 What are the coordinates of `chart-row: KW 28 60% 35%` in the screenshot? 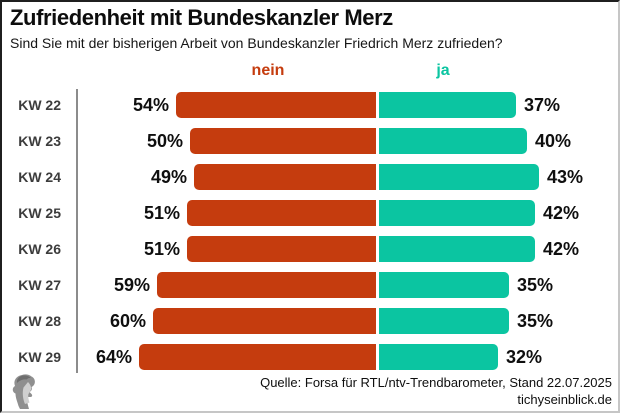 It's located at (310, 321).